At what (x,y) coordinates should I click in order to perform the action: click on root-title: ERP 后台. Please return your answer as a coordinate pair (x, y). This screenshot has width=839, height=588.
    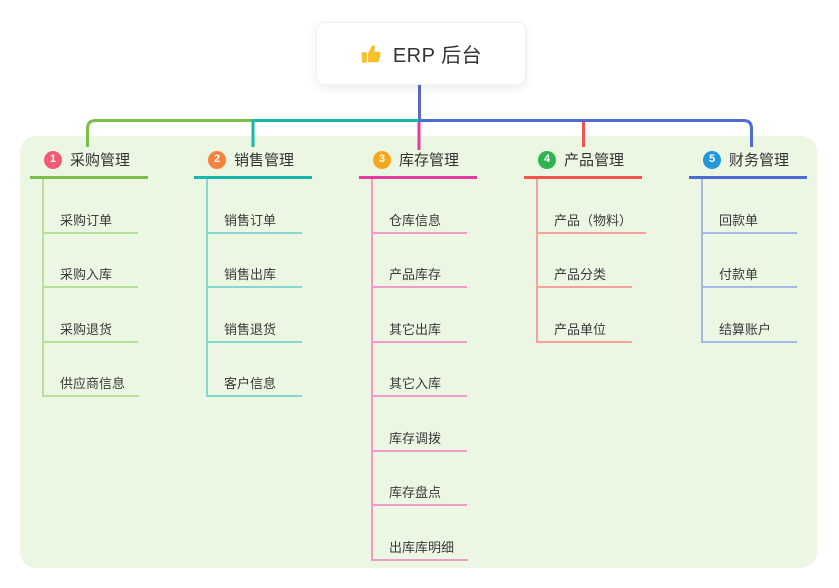
    Looking at the image, I should click on (437, 56).